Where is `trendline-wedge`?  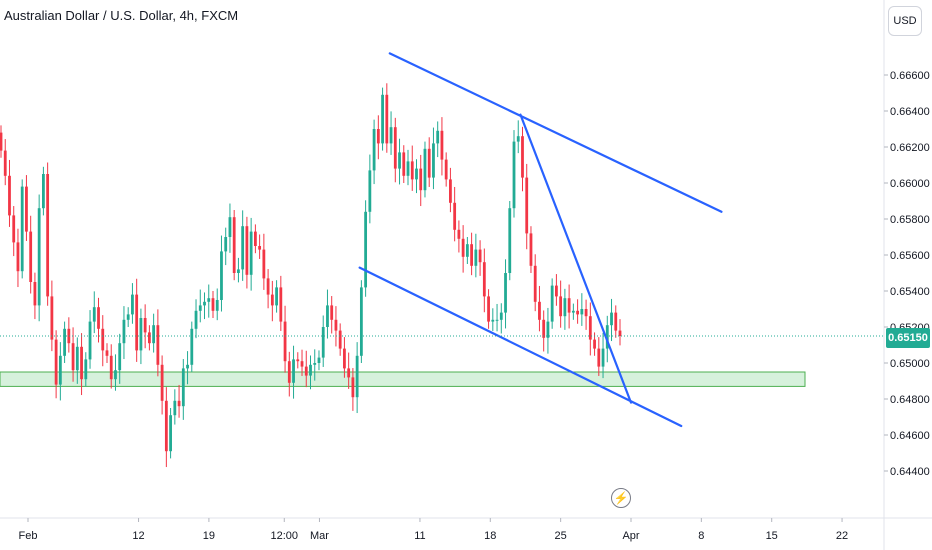 trendline-wedge is located at coordinates (576, 258).